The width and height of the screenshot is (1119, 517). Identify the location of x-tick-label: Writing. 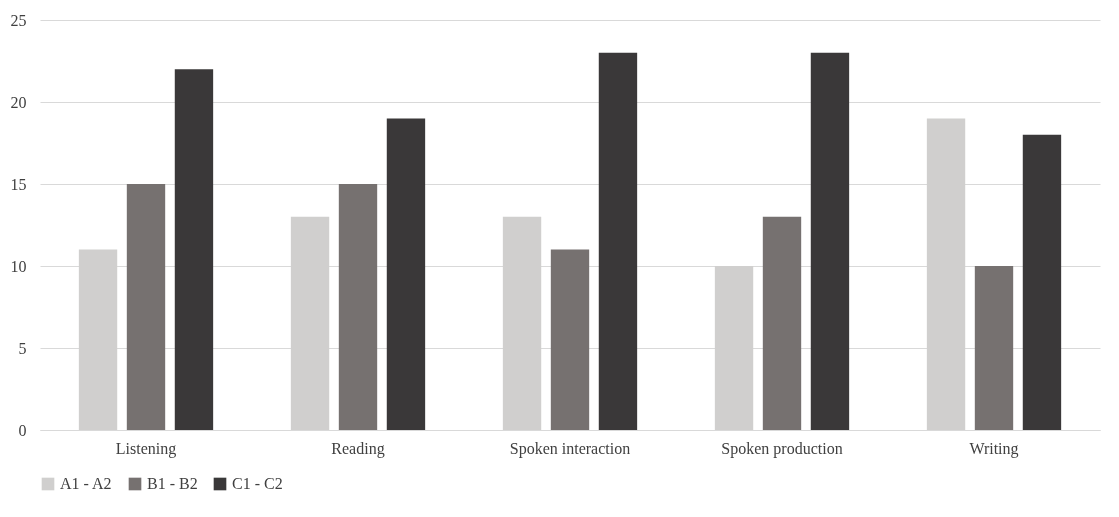
(994, 448).